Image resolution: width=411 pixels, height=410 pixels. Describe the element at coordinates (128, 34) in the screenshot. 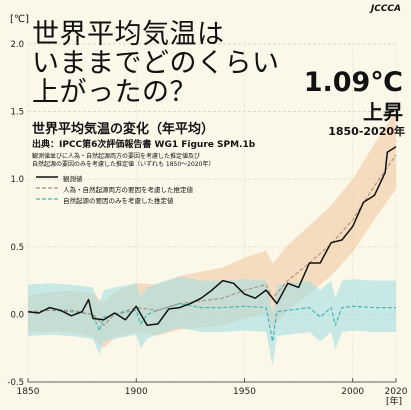

I see `headline-line-1: 世界平均気温は` at that location.